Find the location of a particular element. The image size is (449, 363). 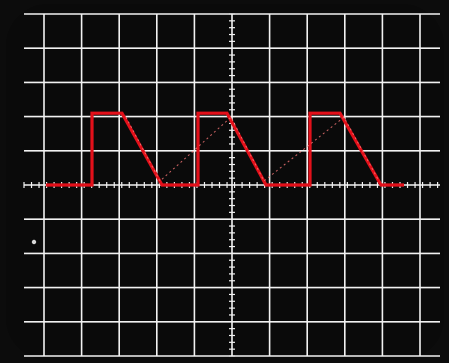

waveform-trace-glint is located at coordinates (252, 149).